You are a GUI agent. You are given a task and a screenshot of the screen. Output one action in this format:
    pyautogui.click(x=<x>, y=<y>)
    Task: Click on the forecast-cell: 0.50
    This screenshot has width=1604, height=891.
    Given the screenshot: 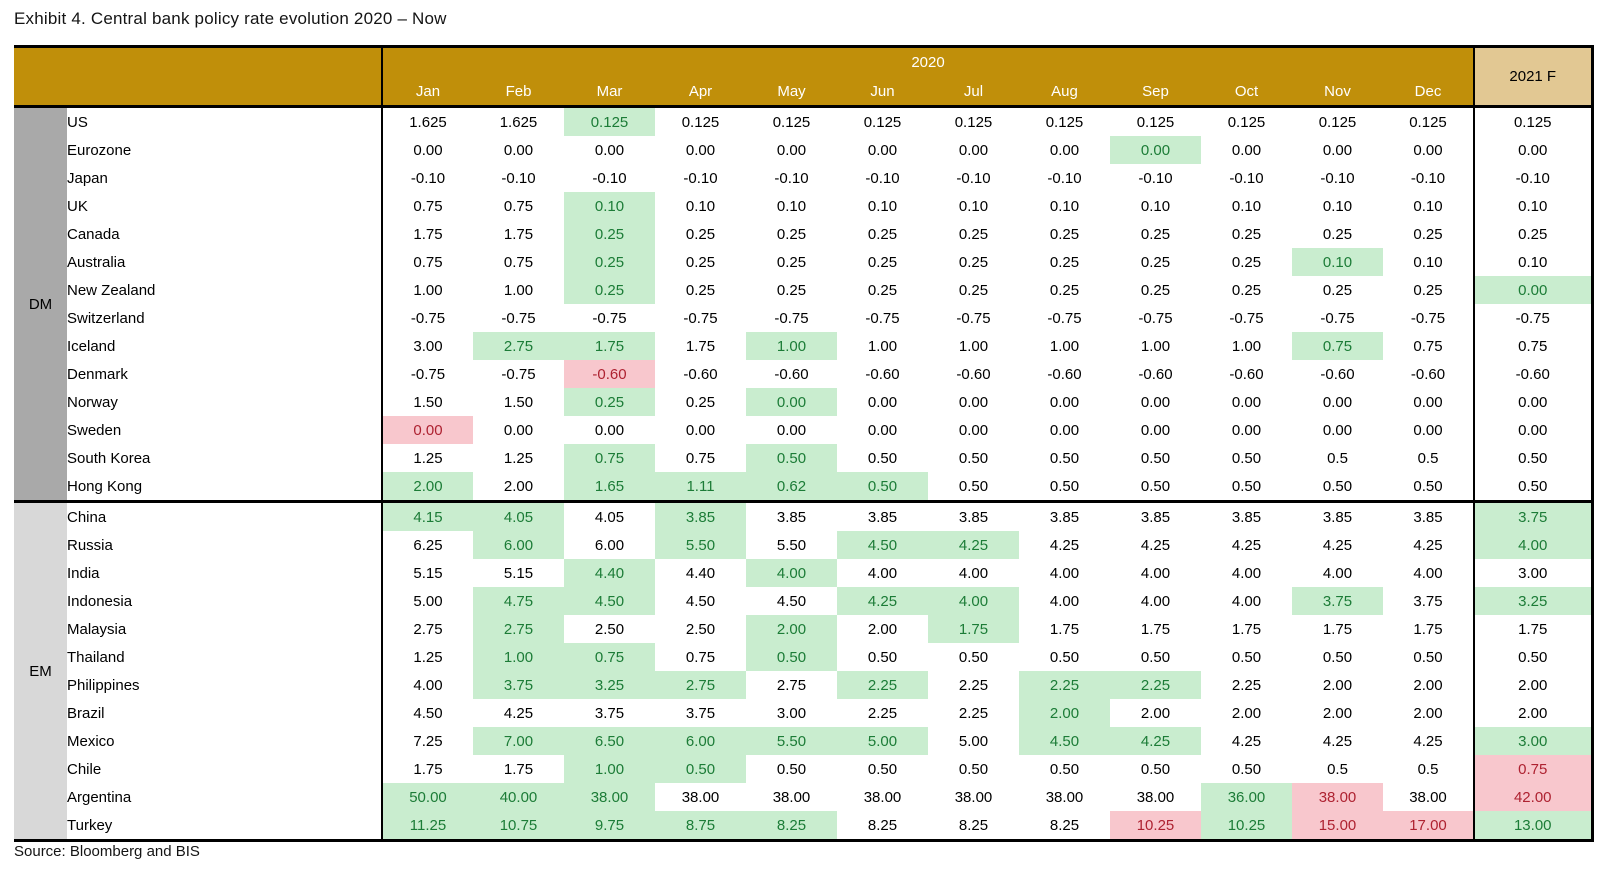 What is the action you would take?
    pyautogui.click(x=1533, y=657)
    